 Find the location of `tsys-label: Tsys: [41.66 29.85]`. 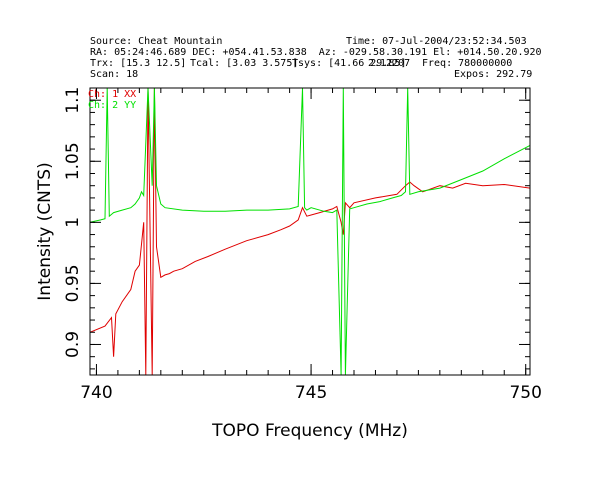

tsys-label: Tsys: [41.66 29.85] is located at coordinates (349, 63).